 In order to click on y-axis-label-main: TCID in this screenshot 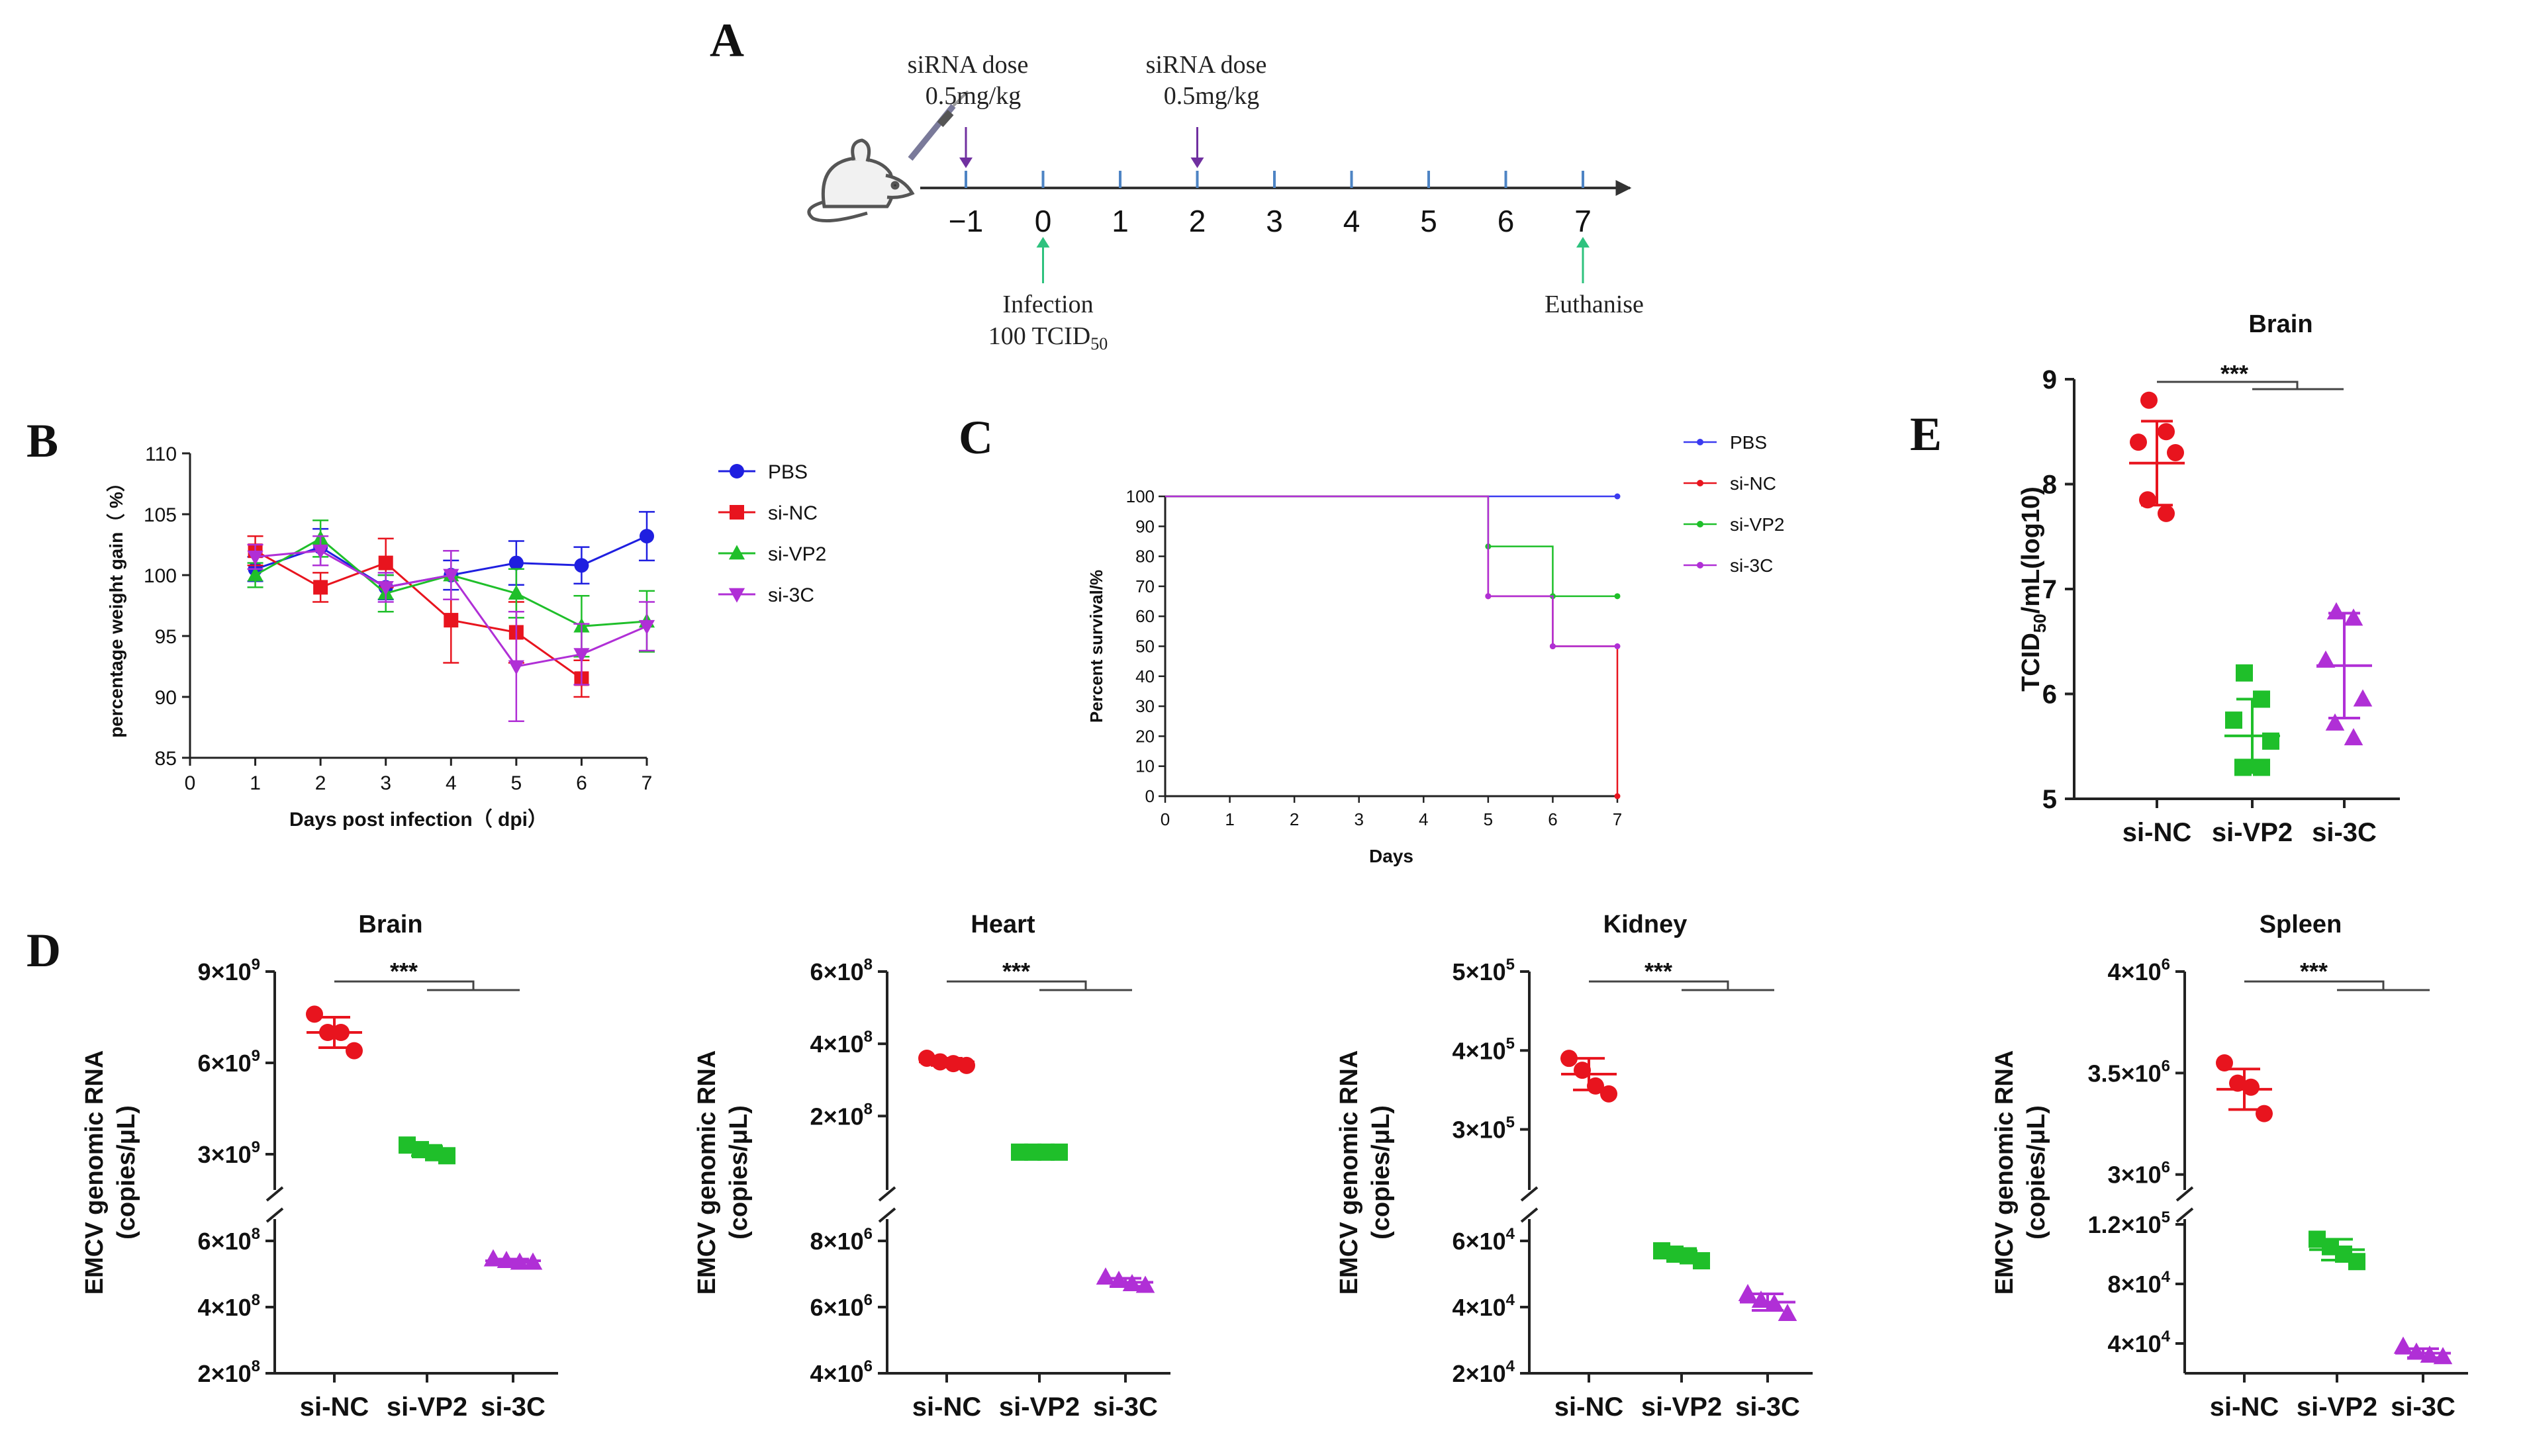, I will do `click(2031, 662)`.